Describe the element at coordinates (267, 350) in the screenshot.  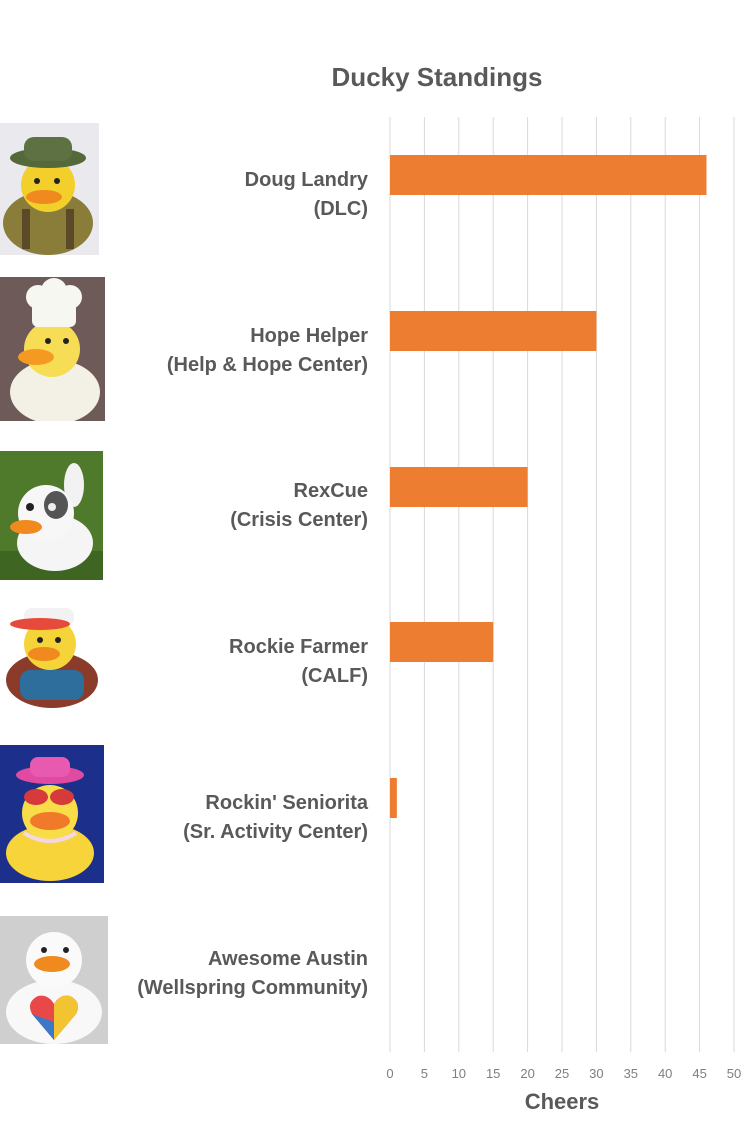
I see `category-label: Hope Helper (Help & Hope Center)` at that location.